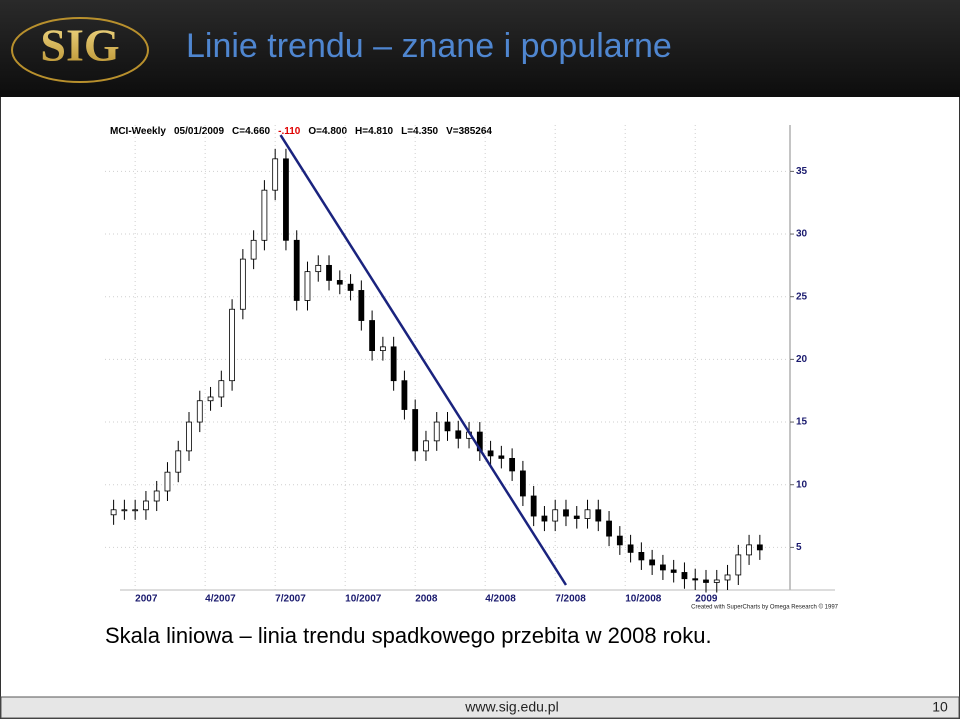 This screenshot has width=960, height=724. Describe the element at coordinates (426, 599) in the screenshot. I see `x-tick-label: 2008` at that location.